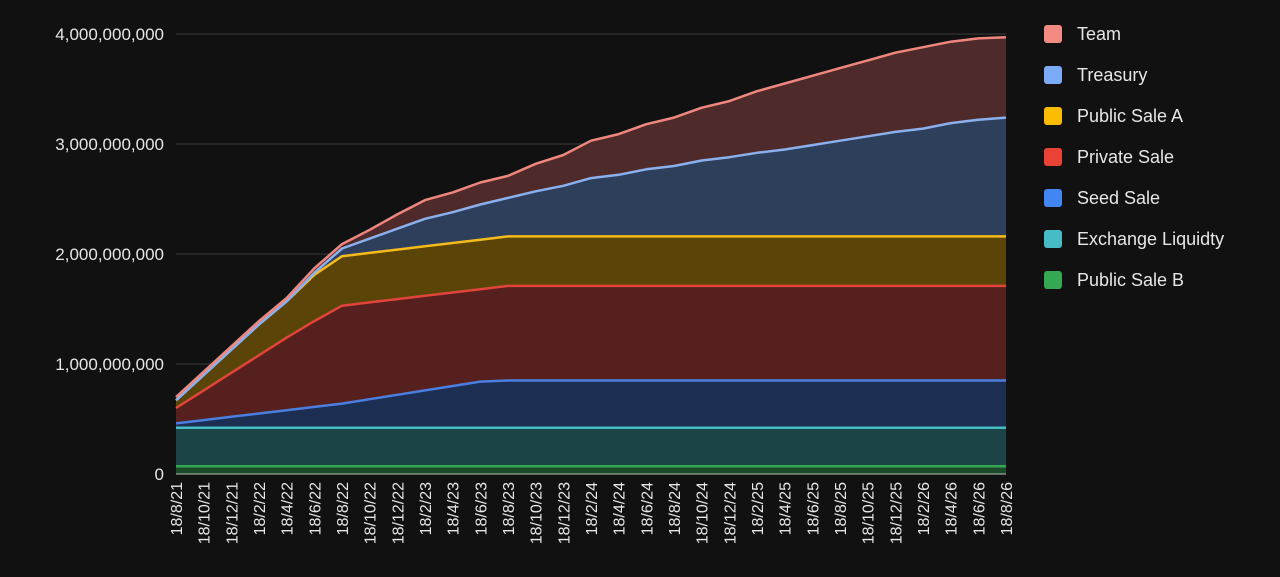 The image size is (1280, 577). I want to click on x-tick-label: 18/6/24, so click(647, 508).